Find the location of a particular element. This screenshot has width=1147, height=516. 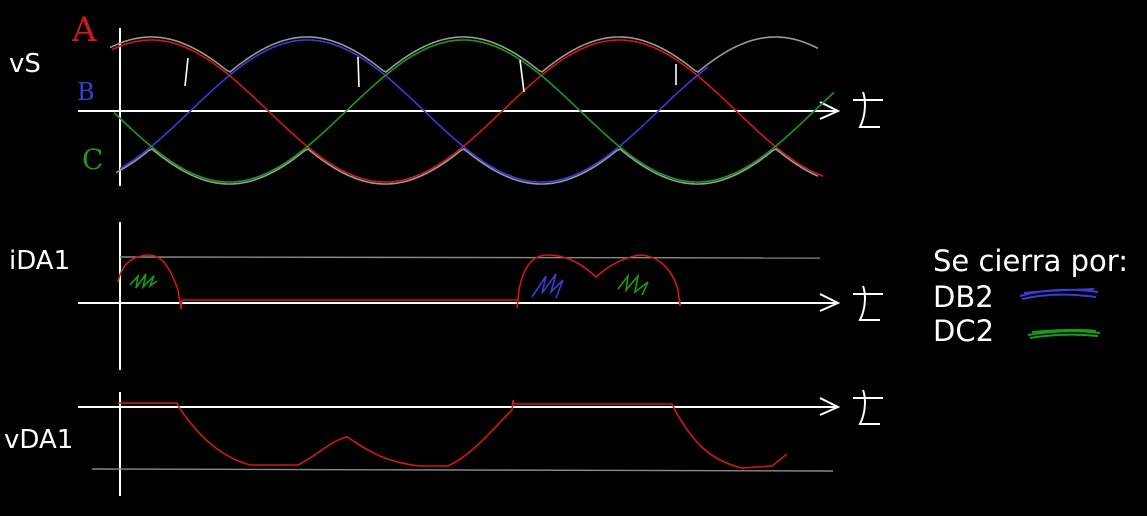

phase-c-letter: C is located at coordinates (92, 159).